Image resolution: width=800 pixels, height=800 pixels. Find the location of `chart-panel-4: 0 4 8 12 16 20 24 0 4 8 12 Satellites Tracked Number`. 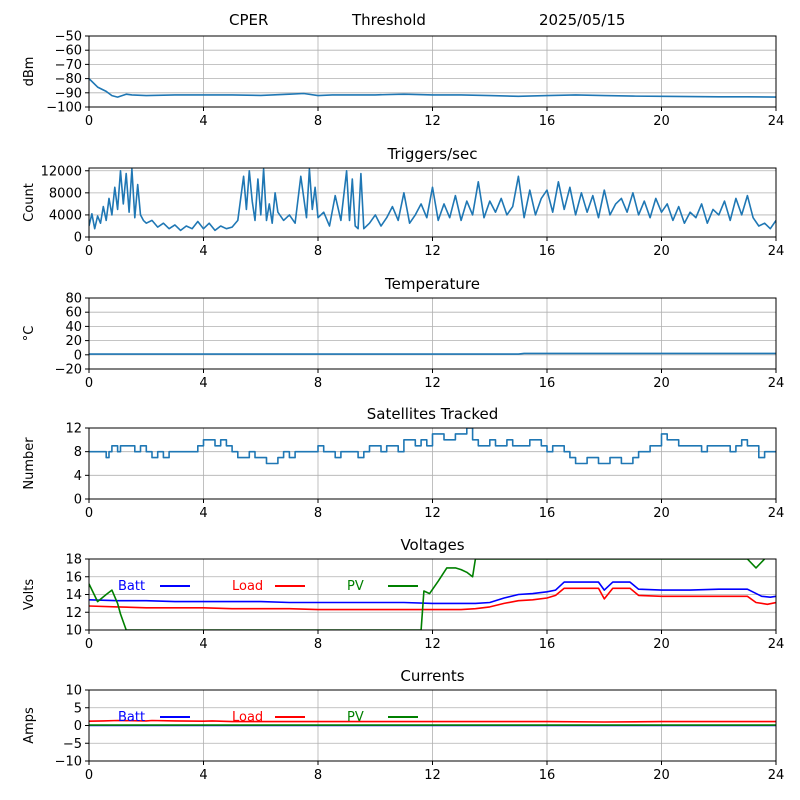

chart-panel-4: 0 4 8 12 16 20 24 0 4 8 12 Satellites Tracked Number is located at coordinates (403, 463).